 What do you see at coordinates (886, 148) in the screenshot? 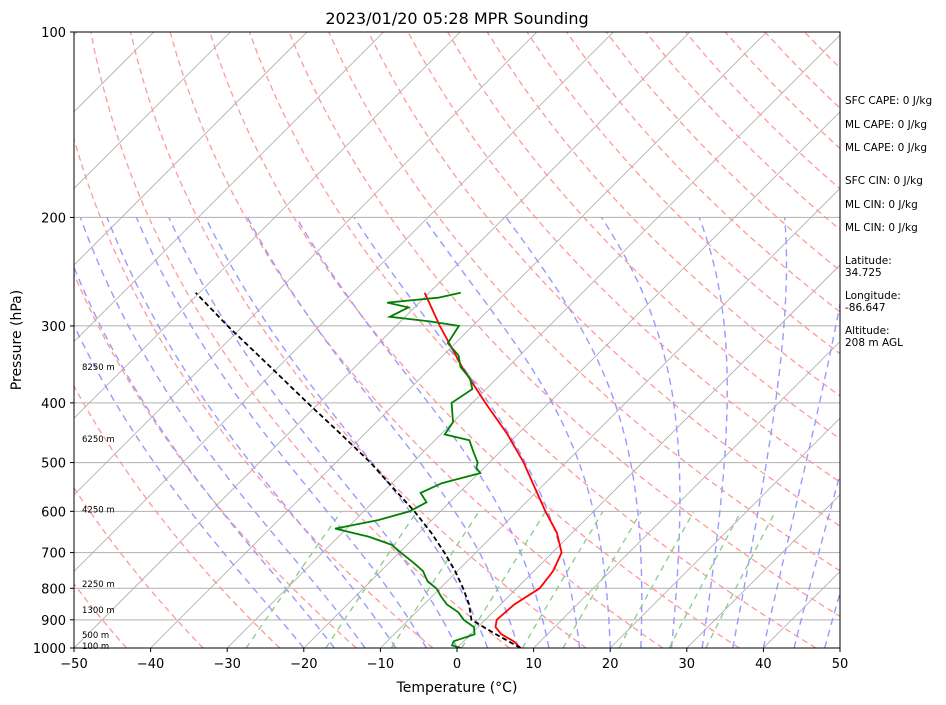
I see `ml-cape-text-2: ML CAPE: 0 J/kg` at bounding box center [886, 148].